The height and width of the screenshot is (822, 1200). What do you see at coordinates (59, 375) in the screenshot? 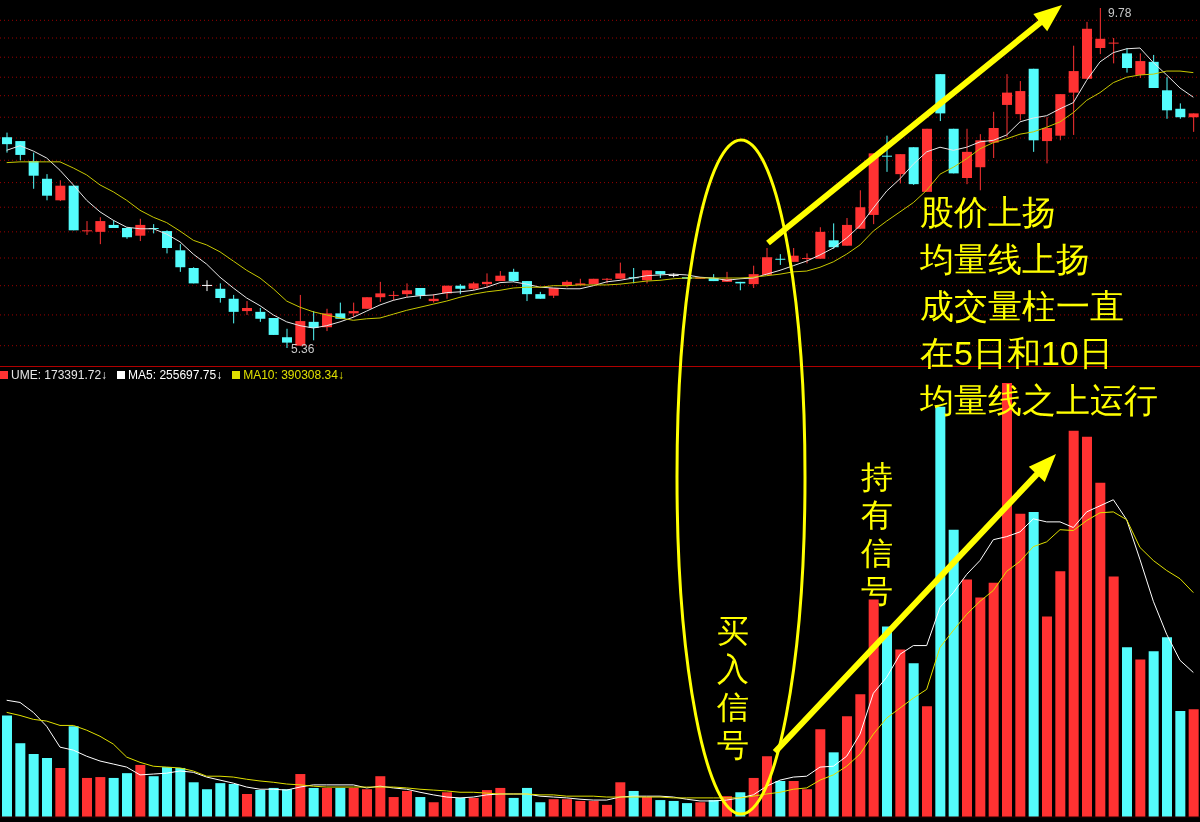
I see `legend-label: UME: 173391.72↓` at bounding box center [59, 375].